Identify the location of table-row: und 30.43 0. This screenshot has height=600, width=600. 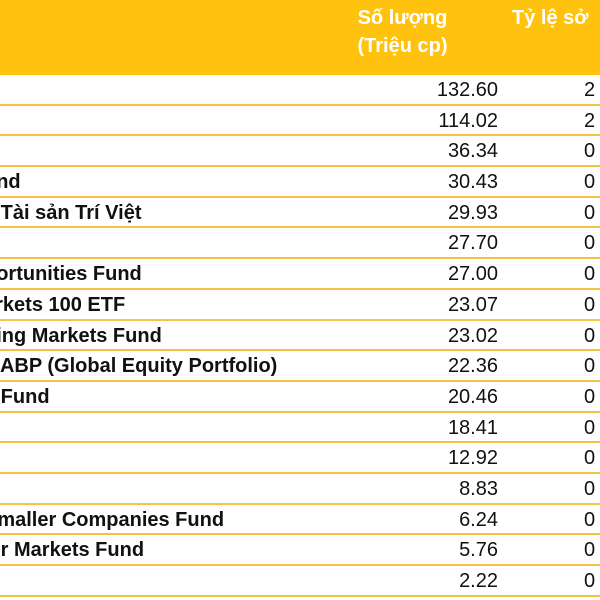
(300, 182).